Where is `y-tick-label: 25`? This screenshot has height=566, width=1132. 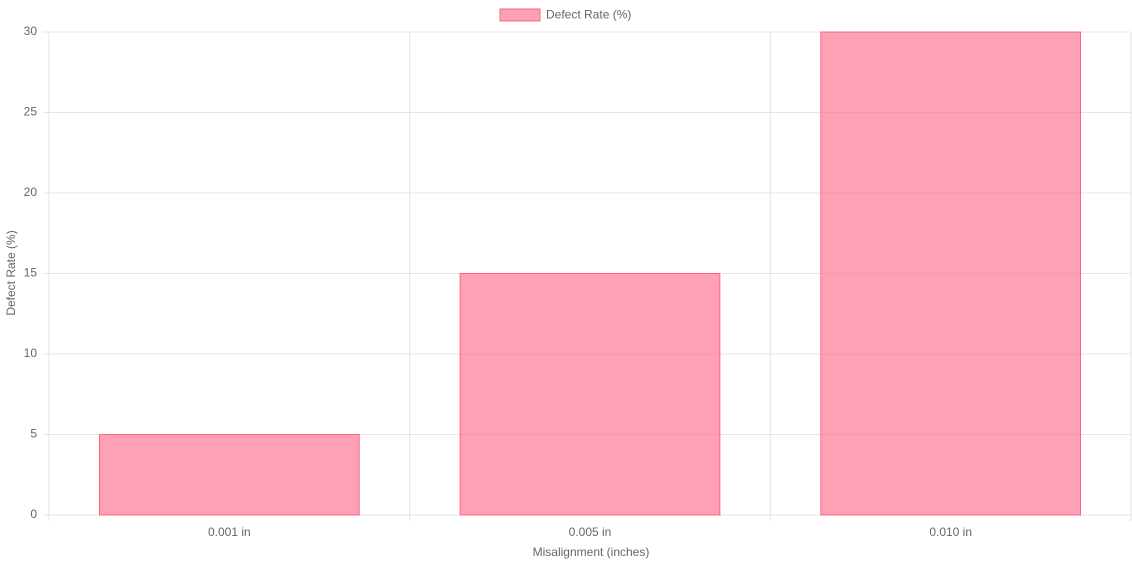
y-tick-label: 25 is located at coordinates (31, 112).